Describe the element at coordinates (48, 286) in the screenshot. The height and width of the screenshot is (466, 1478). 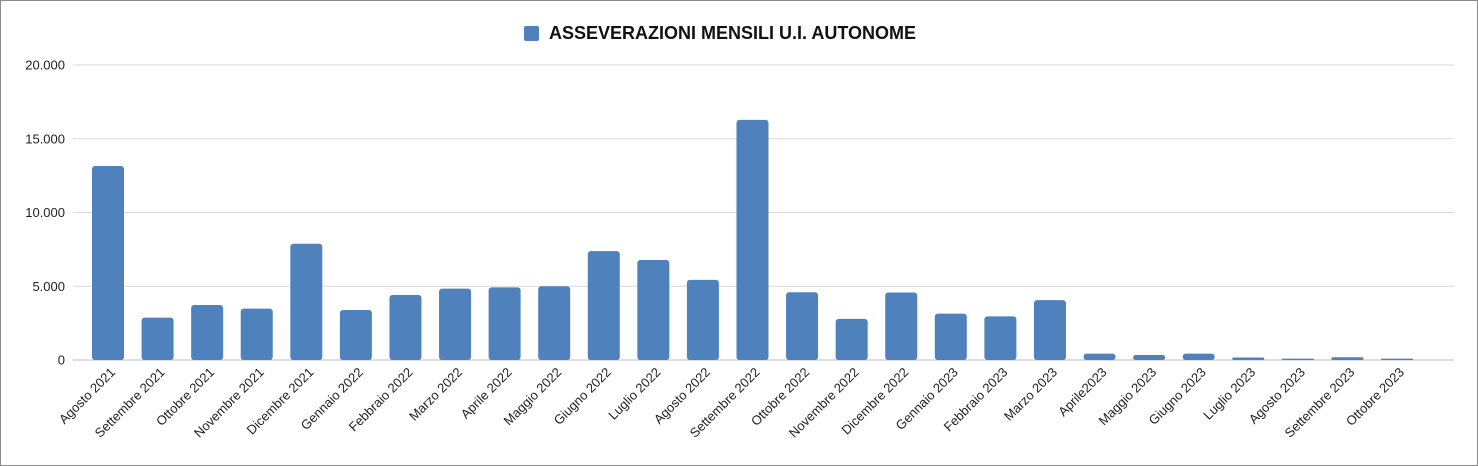
I see `y-tick-label: 5.000` at that location.